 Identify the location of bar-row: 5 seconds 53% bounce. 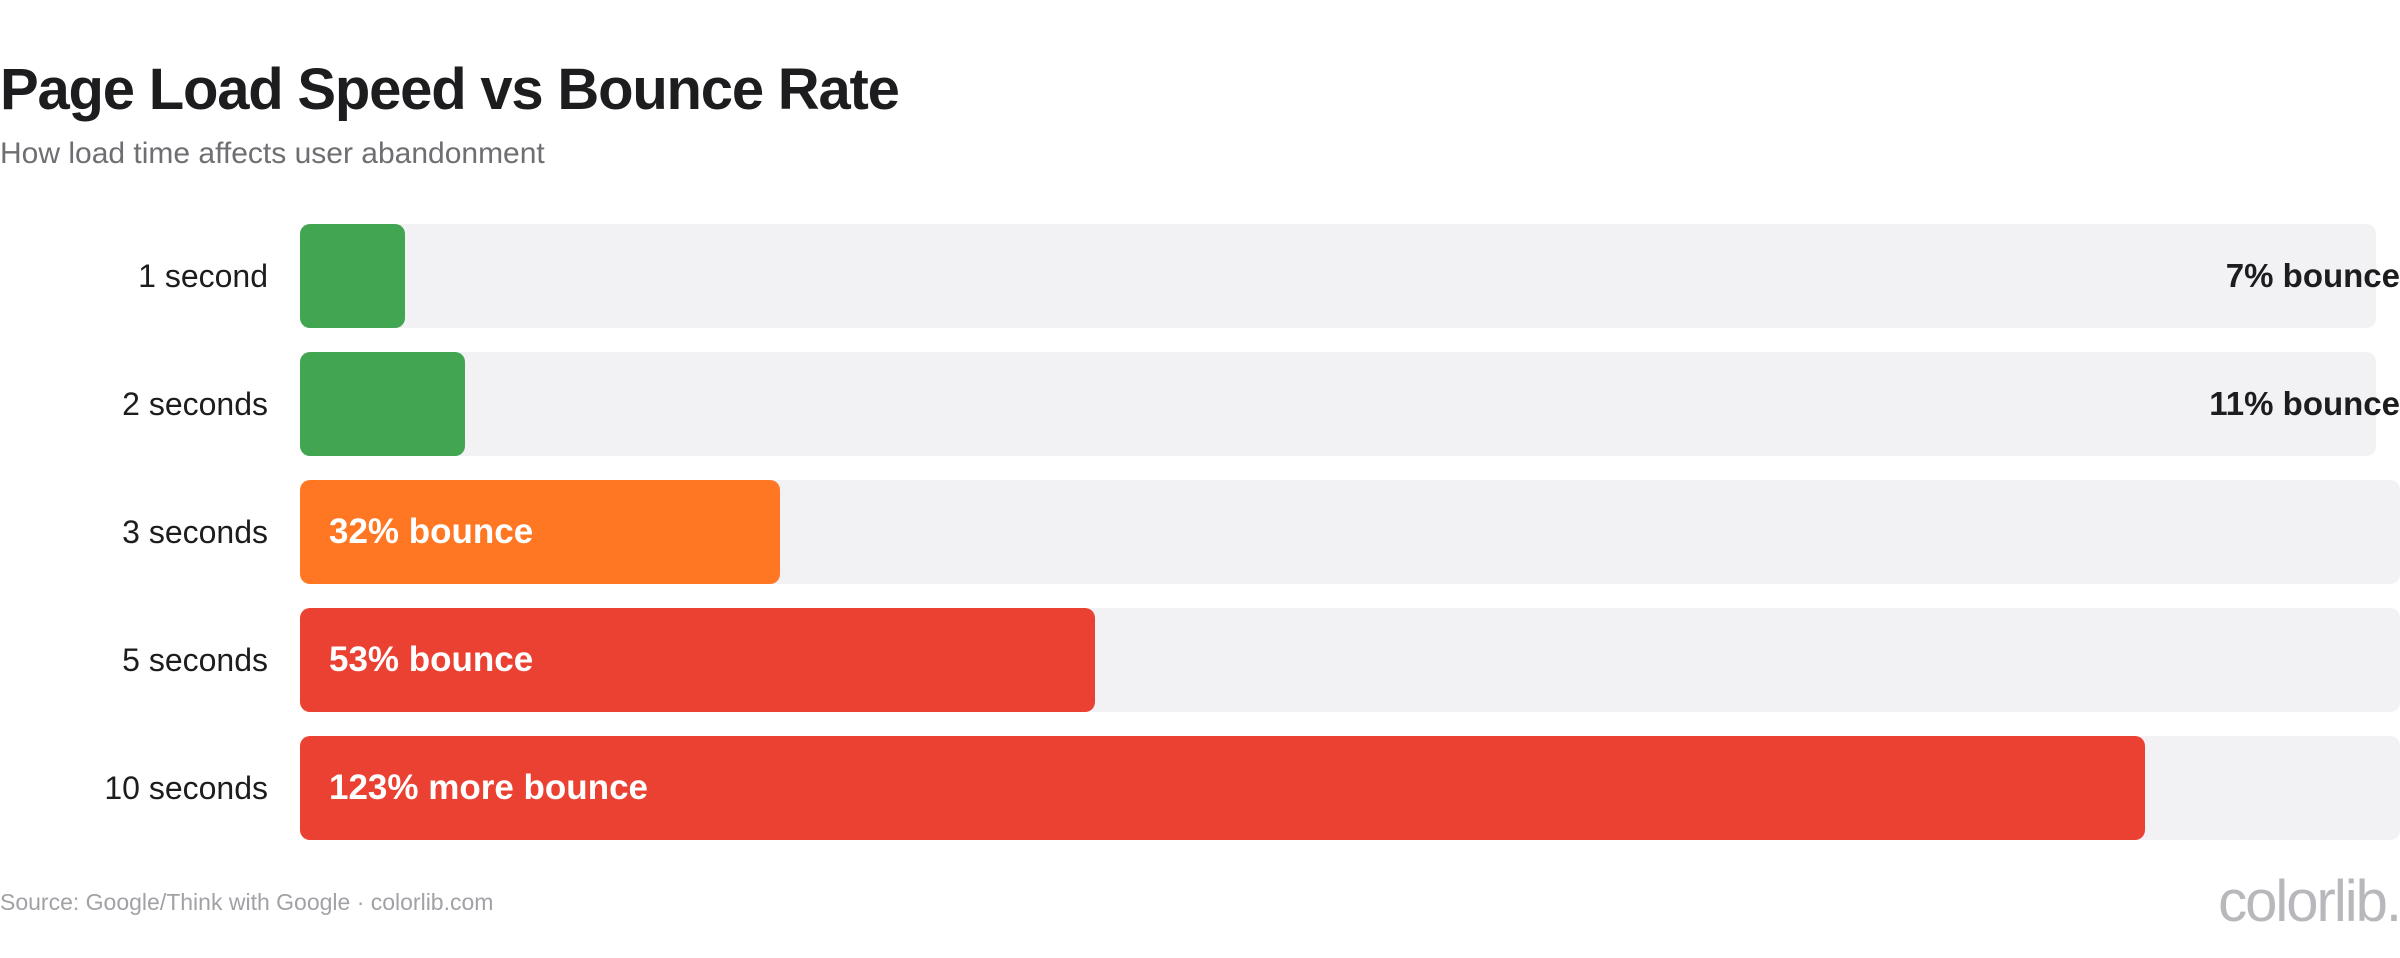
(1200, 660).